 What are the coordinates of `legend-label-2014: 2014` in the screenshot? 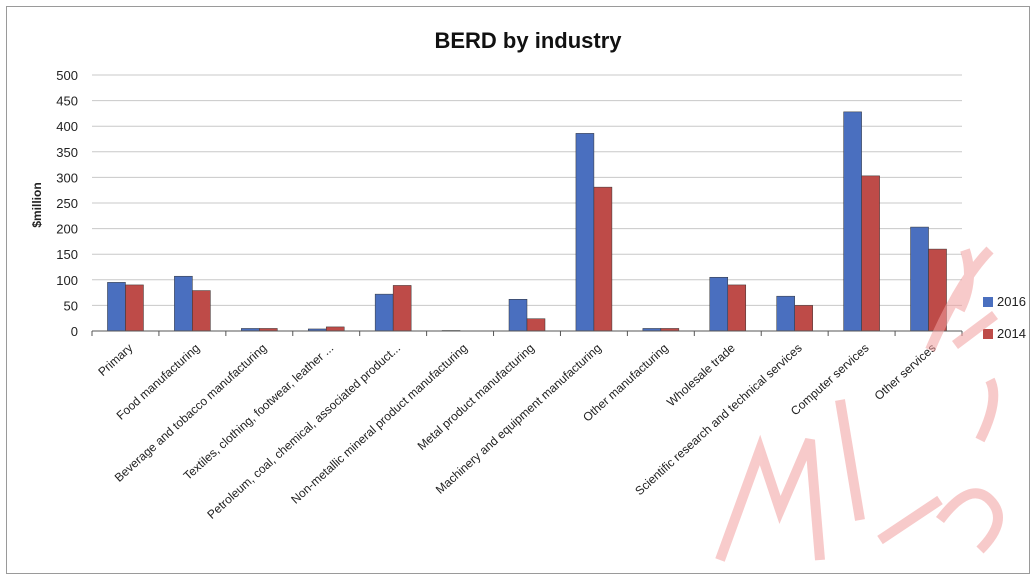 It's located at (1011, 333).